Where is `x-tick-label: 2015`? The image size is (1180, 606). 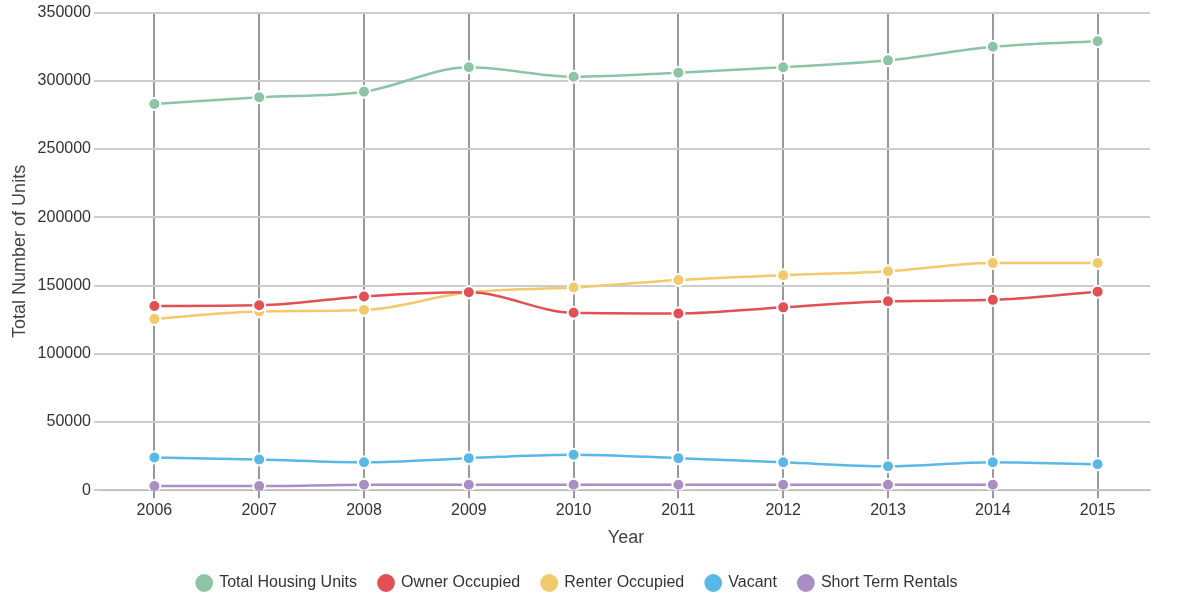 x-tick-label: 2015 is located at coordinates (1097, 510).